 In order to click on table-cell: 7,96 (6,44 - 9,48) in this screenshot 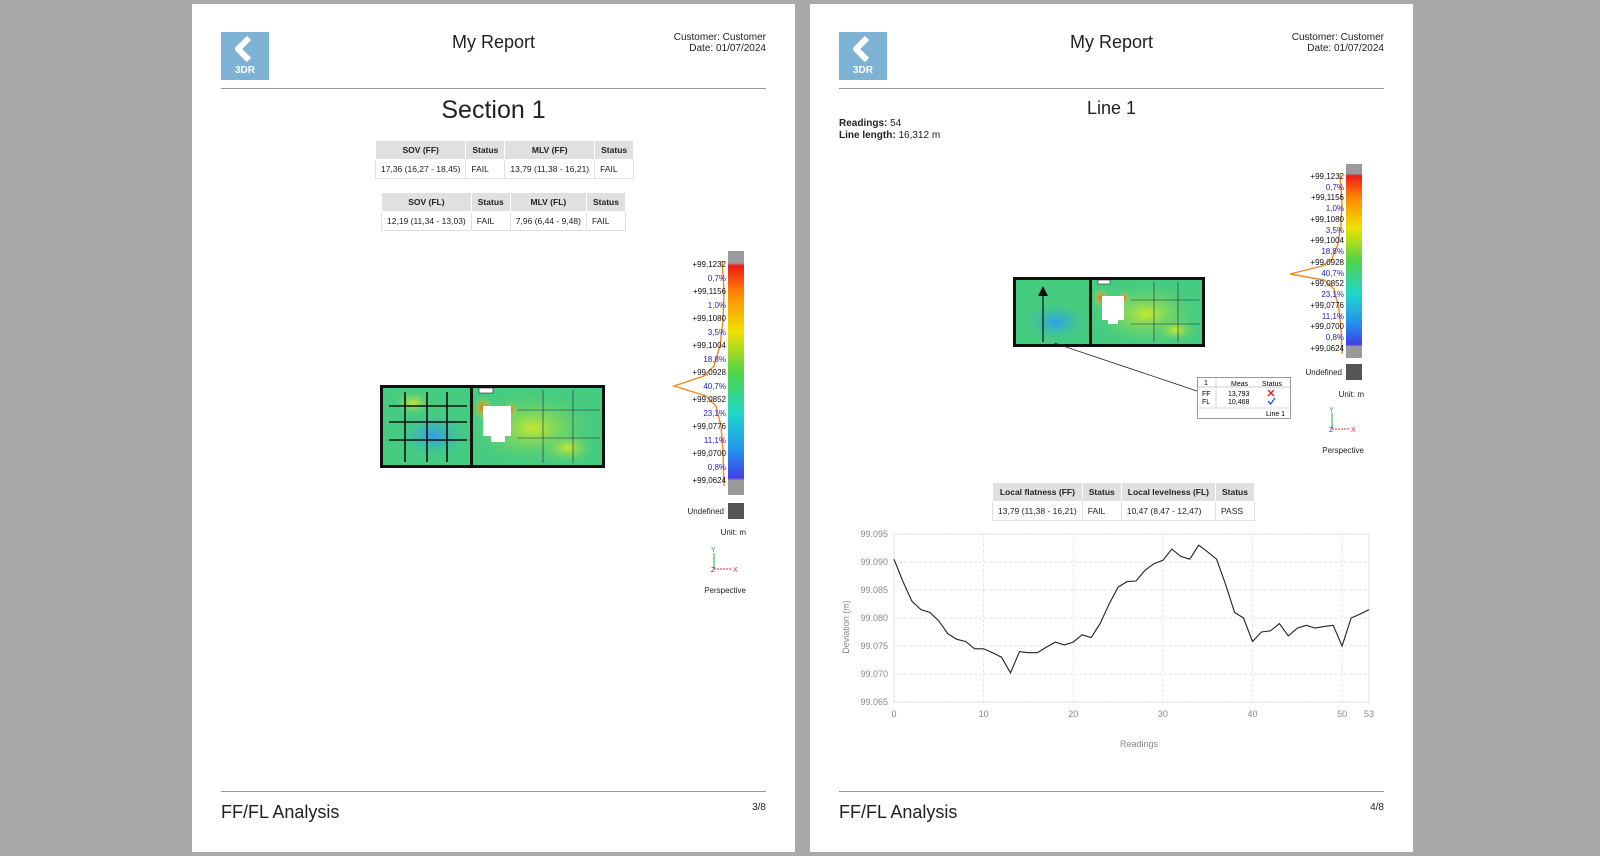, I will do `click(548, 221)`.